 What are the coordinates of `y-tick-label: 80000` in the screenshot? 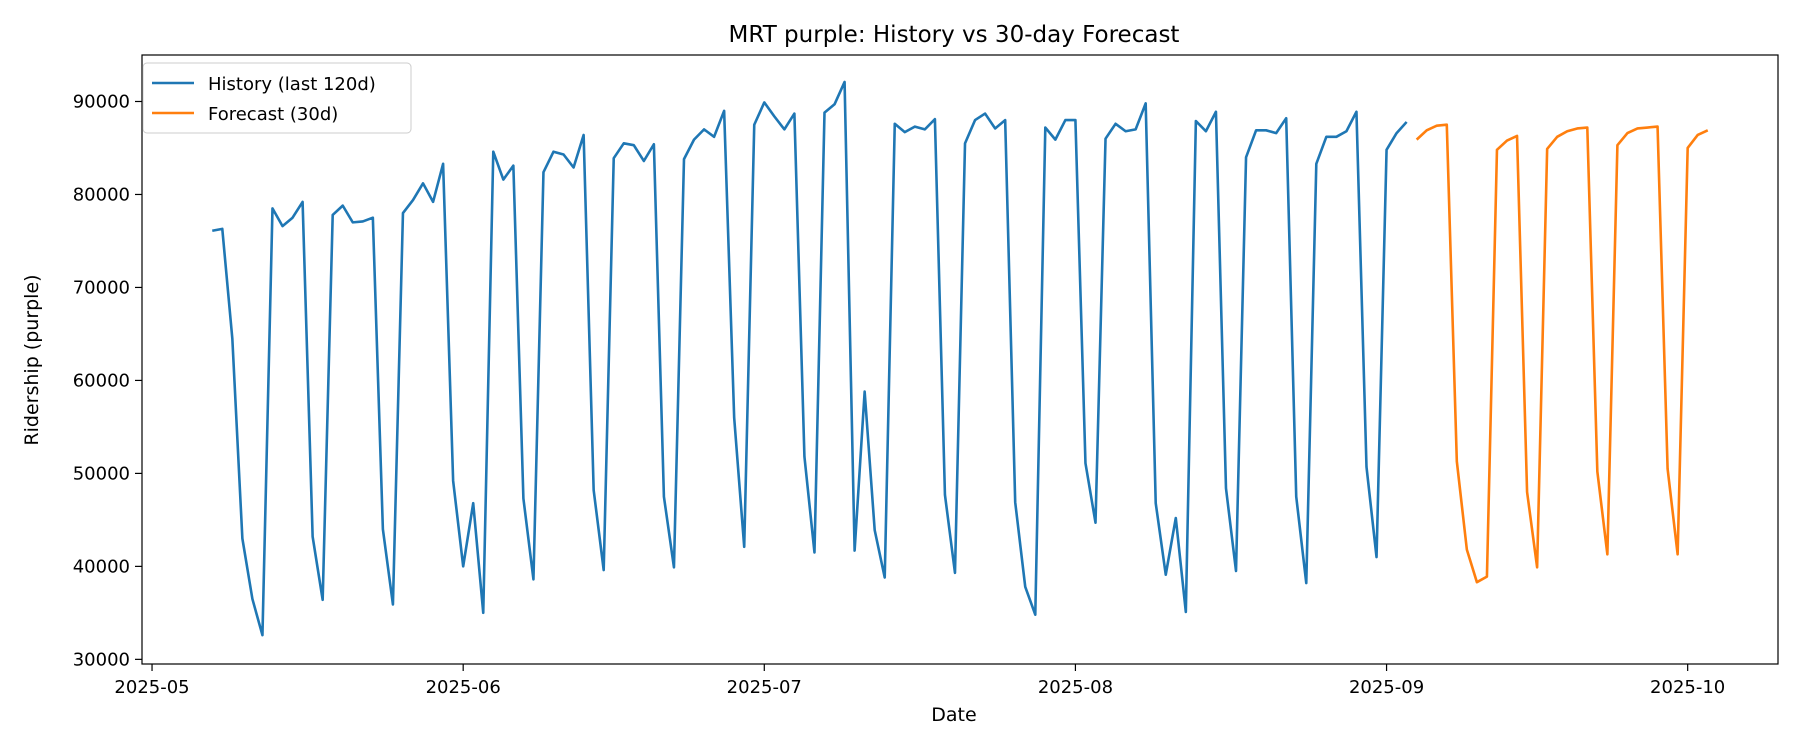 It's located at (101, 194).